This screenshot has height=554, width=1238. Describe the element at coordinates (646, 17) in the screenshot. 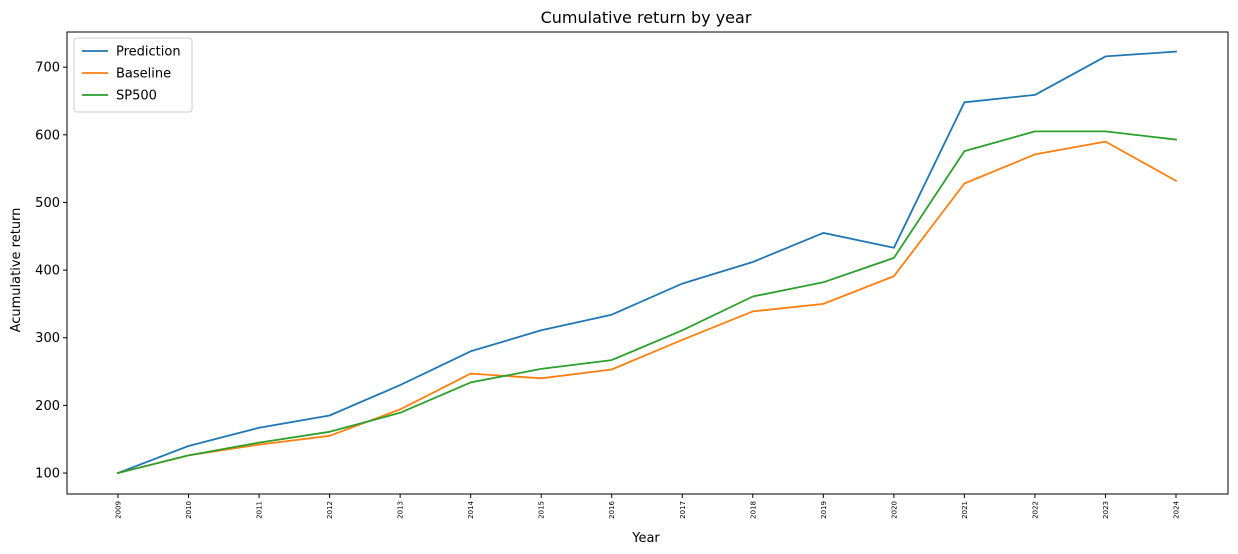

I see `chart-title: Cumulative return by year` at that location.